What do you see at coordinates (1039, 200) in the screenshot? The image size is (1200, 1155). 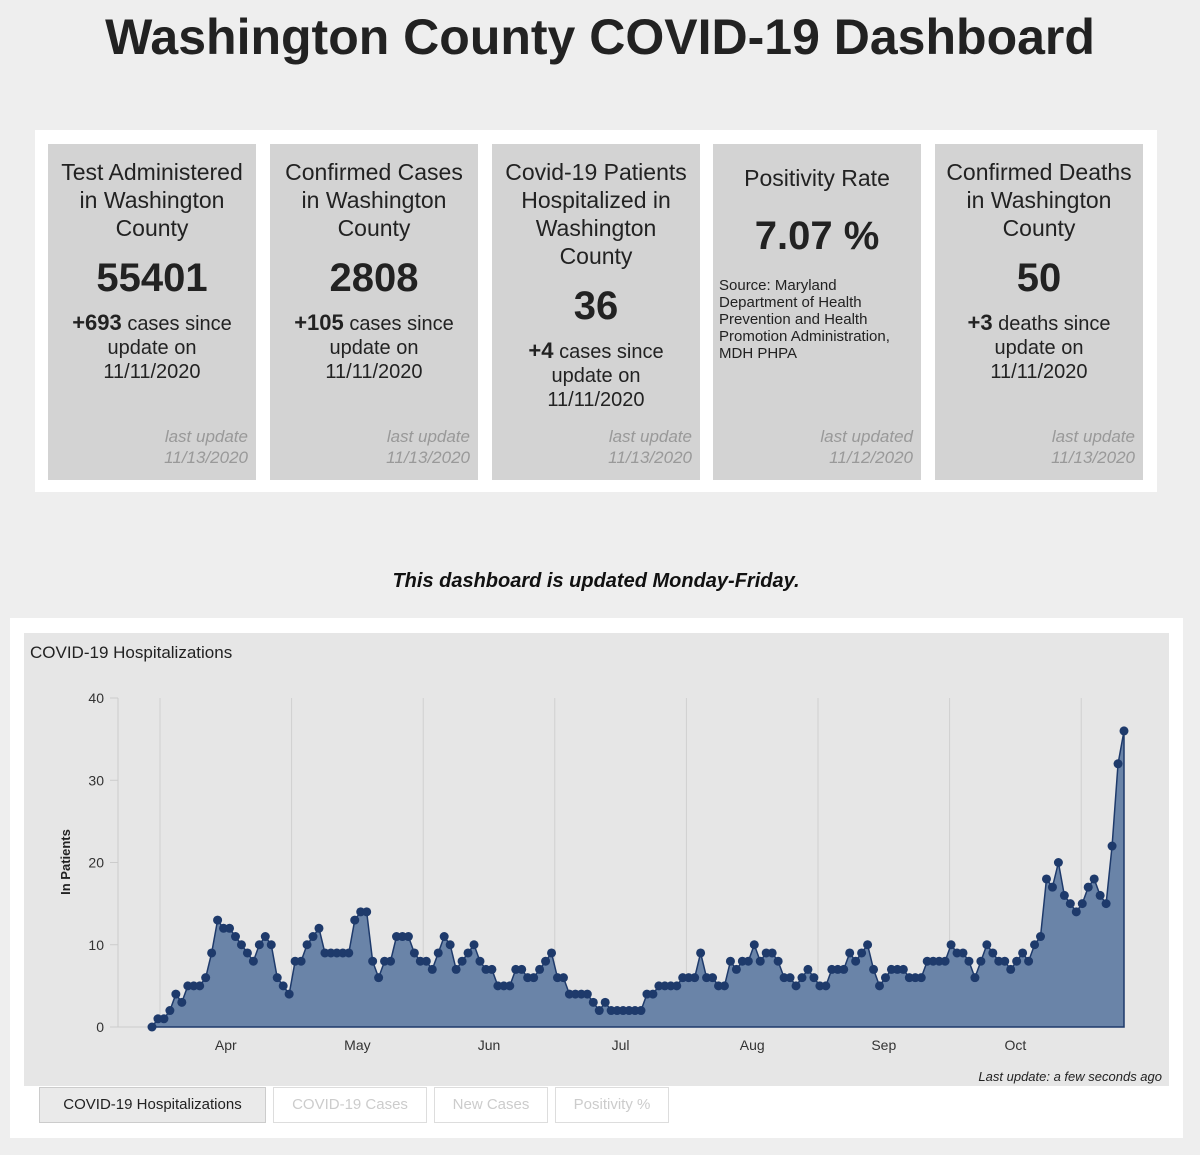 I see `card-title: Confirmed Deaths in Washington County` at bounding box center [1039, 200].